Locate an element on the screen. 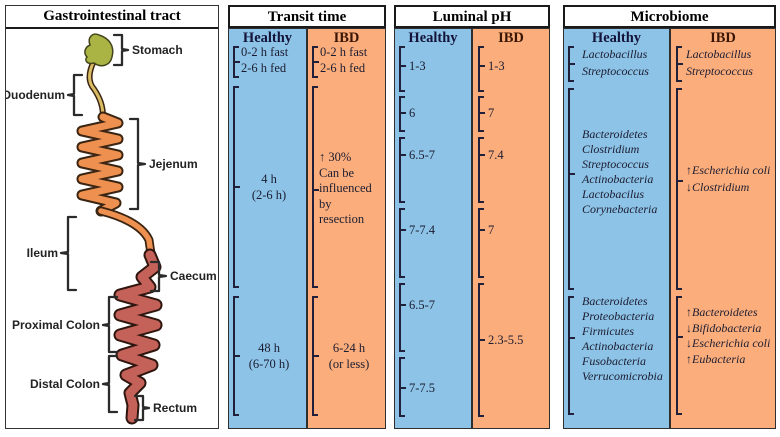  proximal-colon-brace is located at coordinates (110, 324).